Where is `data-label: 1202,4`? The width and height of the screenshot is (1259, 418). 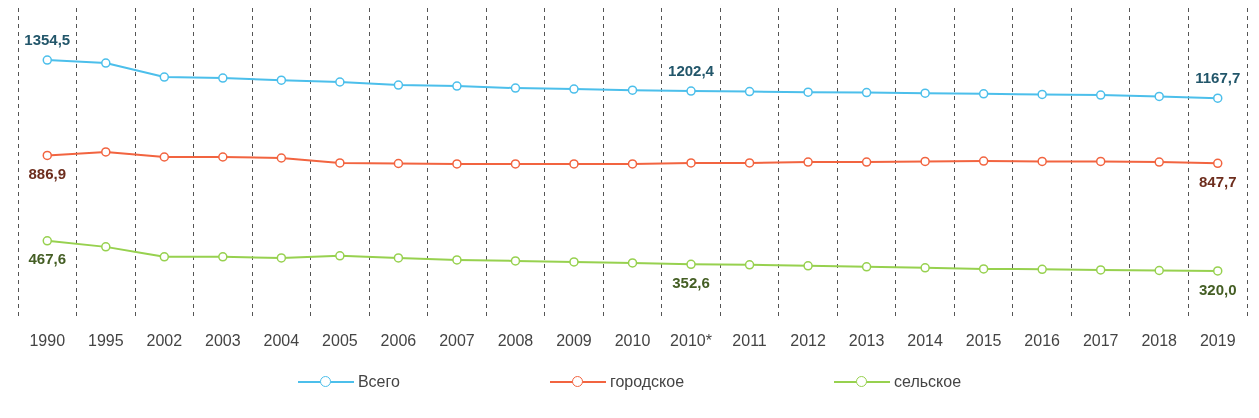 data-label: 1202,4 is located at coordinates (691, 70).